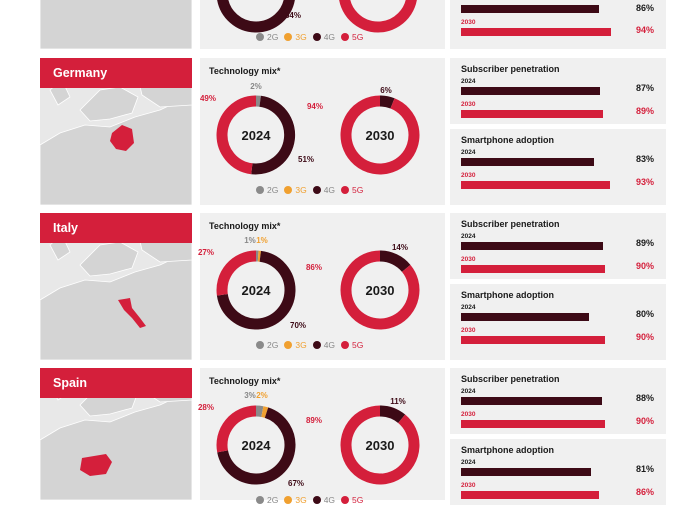 The image size is (700, 505). Describe the element at coordinates (398, 401) in the screenshot. I see `donut-pct-label: 11%` at that location.